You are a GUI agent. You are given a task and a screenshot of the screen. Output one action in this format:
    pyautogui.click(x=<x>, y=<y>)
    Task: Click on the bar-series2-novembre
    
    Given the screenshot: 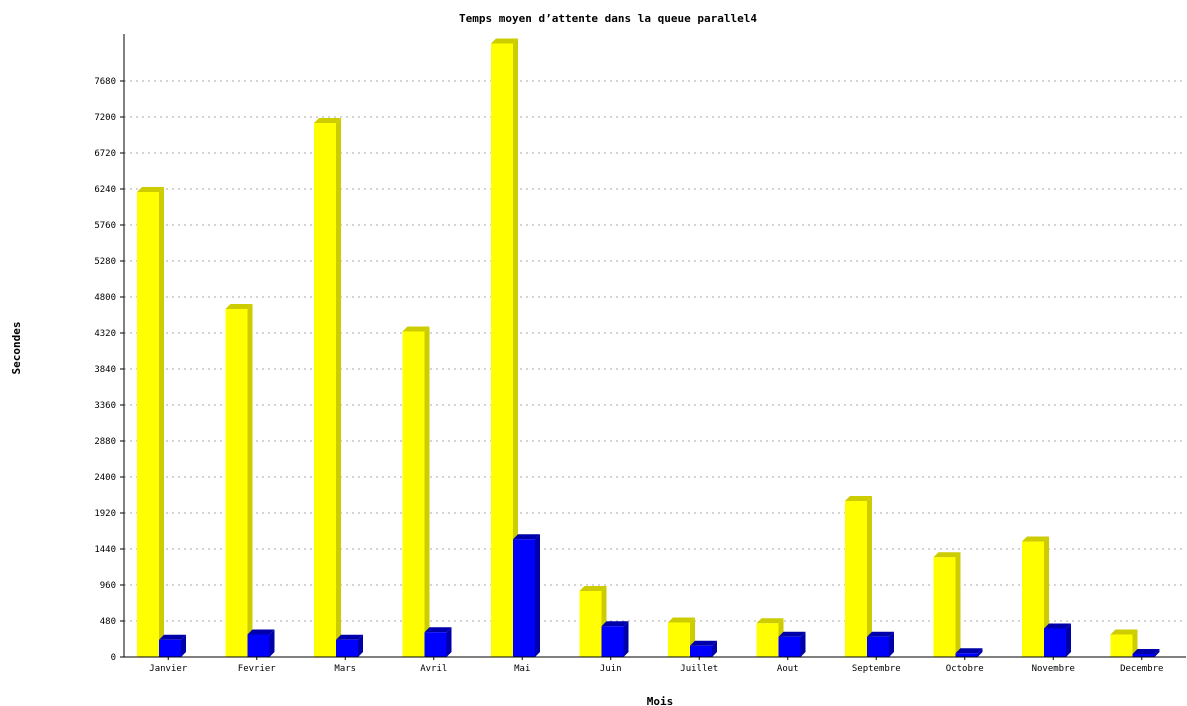 What is the action you would take?
    pyautogui.click(x=1057, y=640)
    